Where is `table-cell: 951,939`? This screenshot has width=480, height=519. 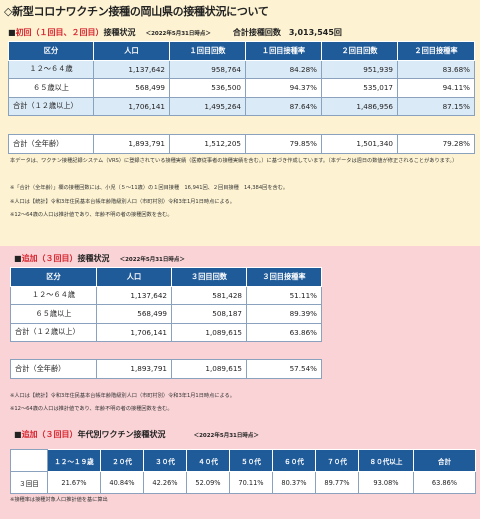 table-cell: 951,939 is located at coordinates (359, 69).